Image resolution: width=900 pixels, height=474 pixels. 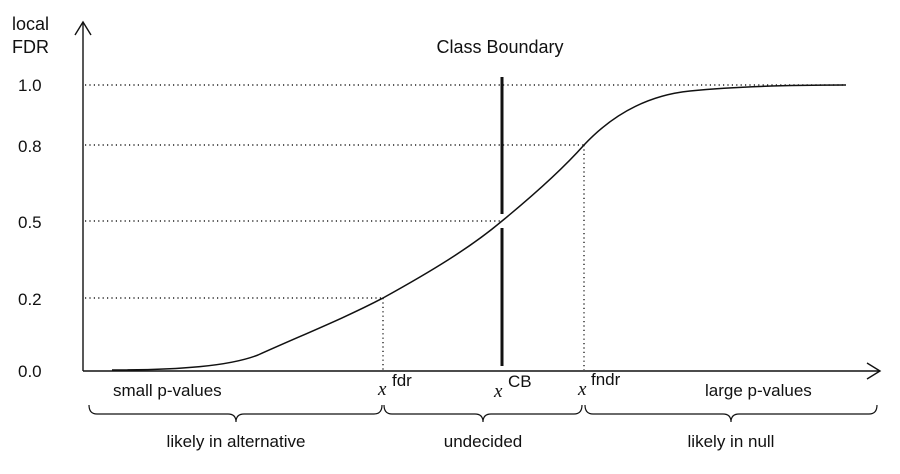 What do you see at coordinates (30, 85) in the screenshot?
I see `y-tick-1-0: 1.0` at bounding box center [30, 85].